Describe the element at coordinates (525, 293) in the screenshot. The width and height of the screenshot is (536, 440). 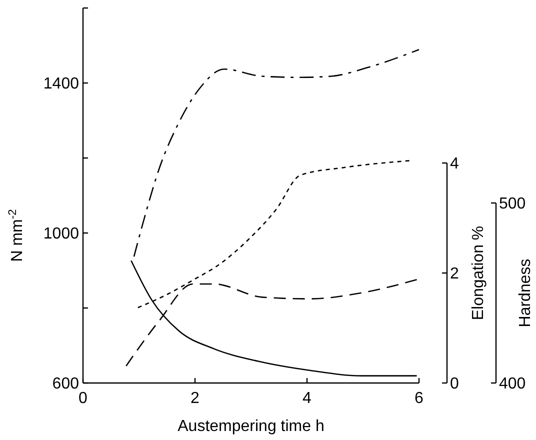
I see `y3-axis-title: Hardness` at that location.